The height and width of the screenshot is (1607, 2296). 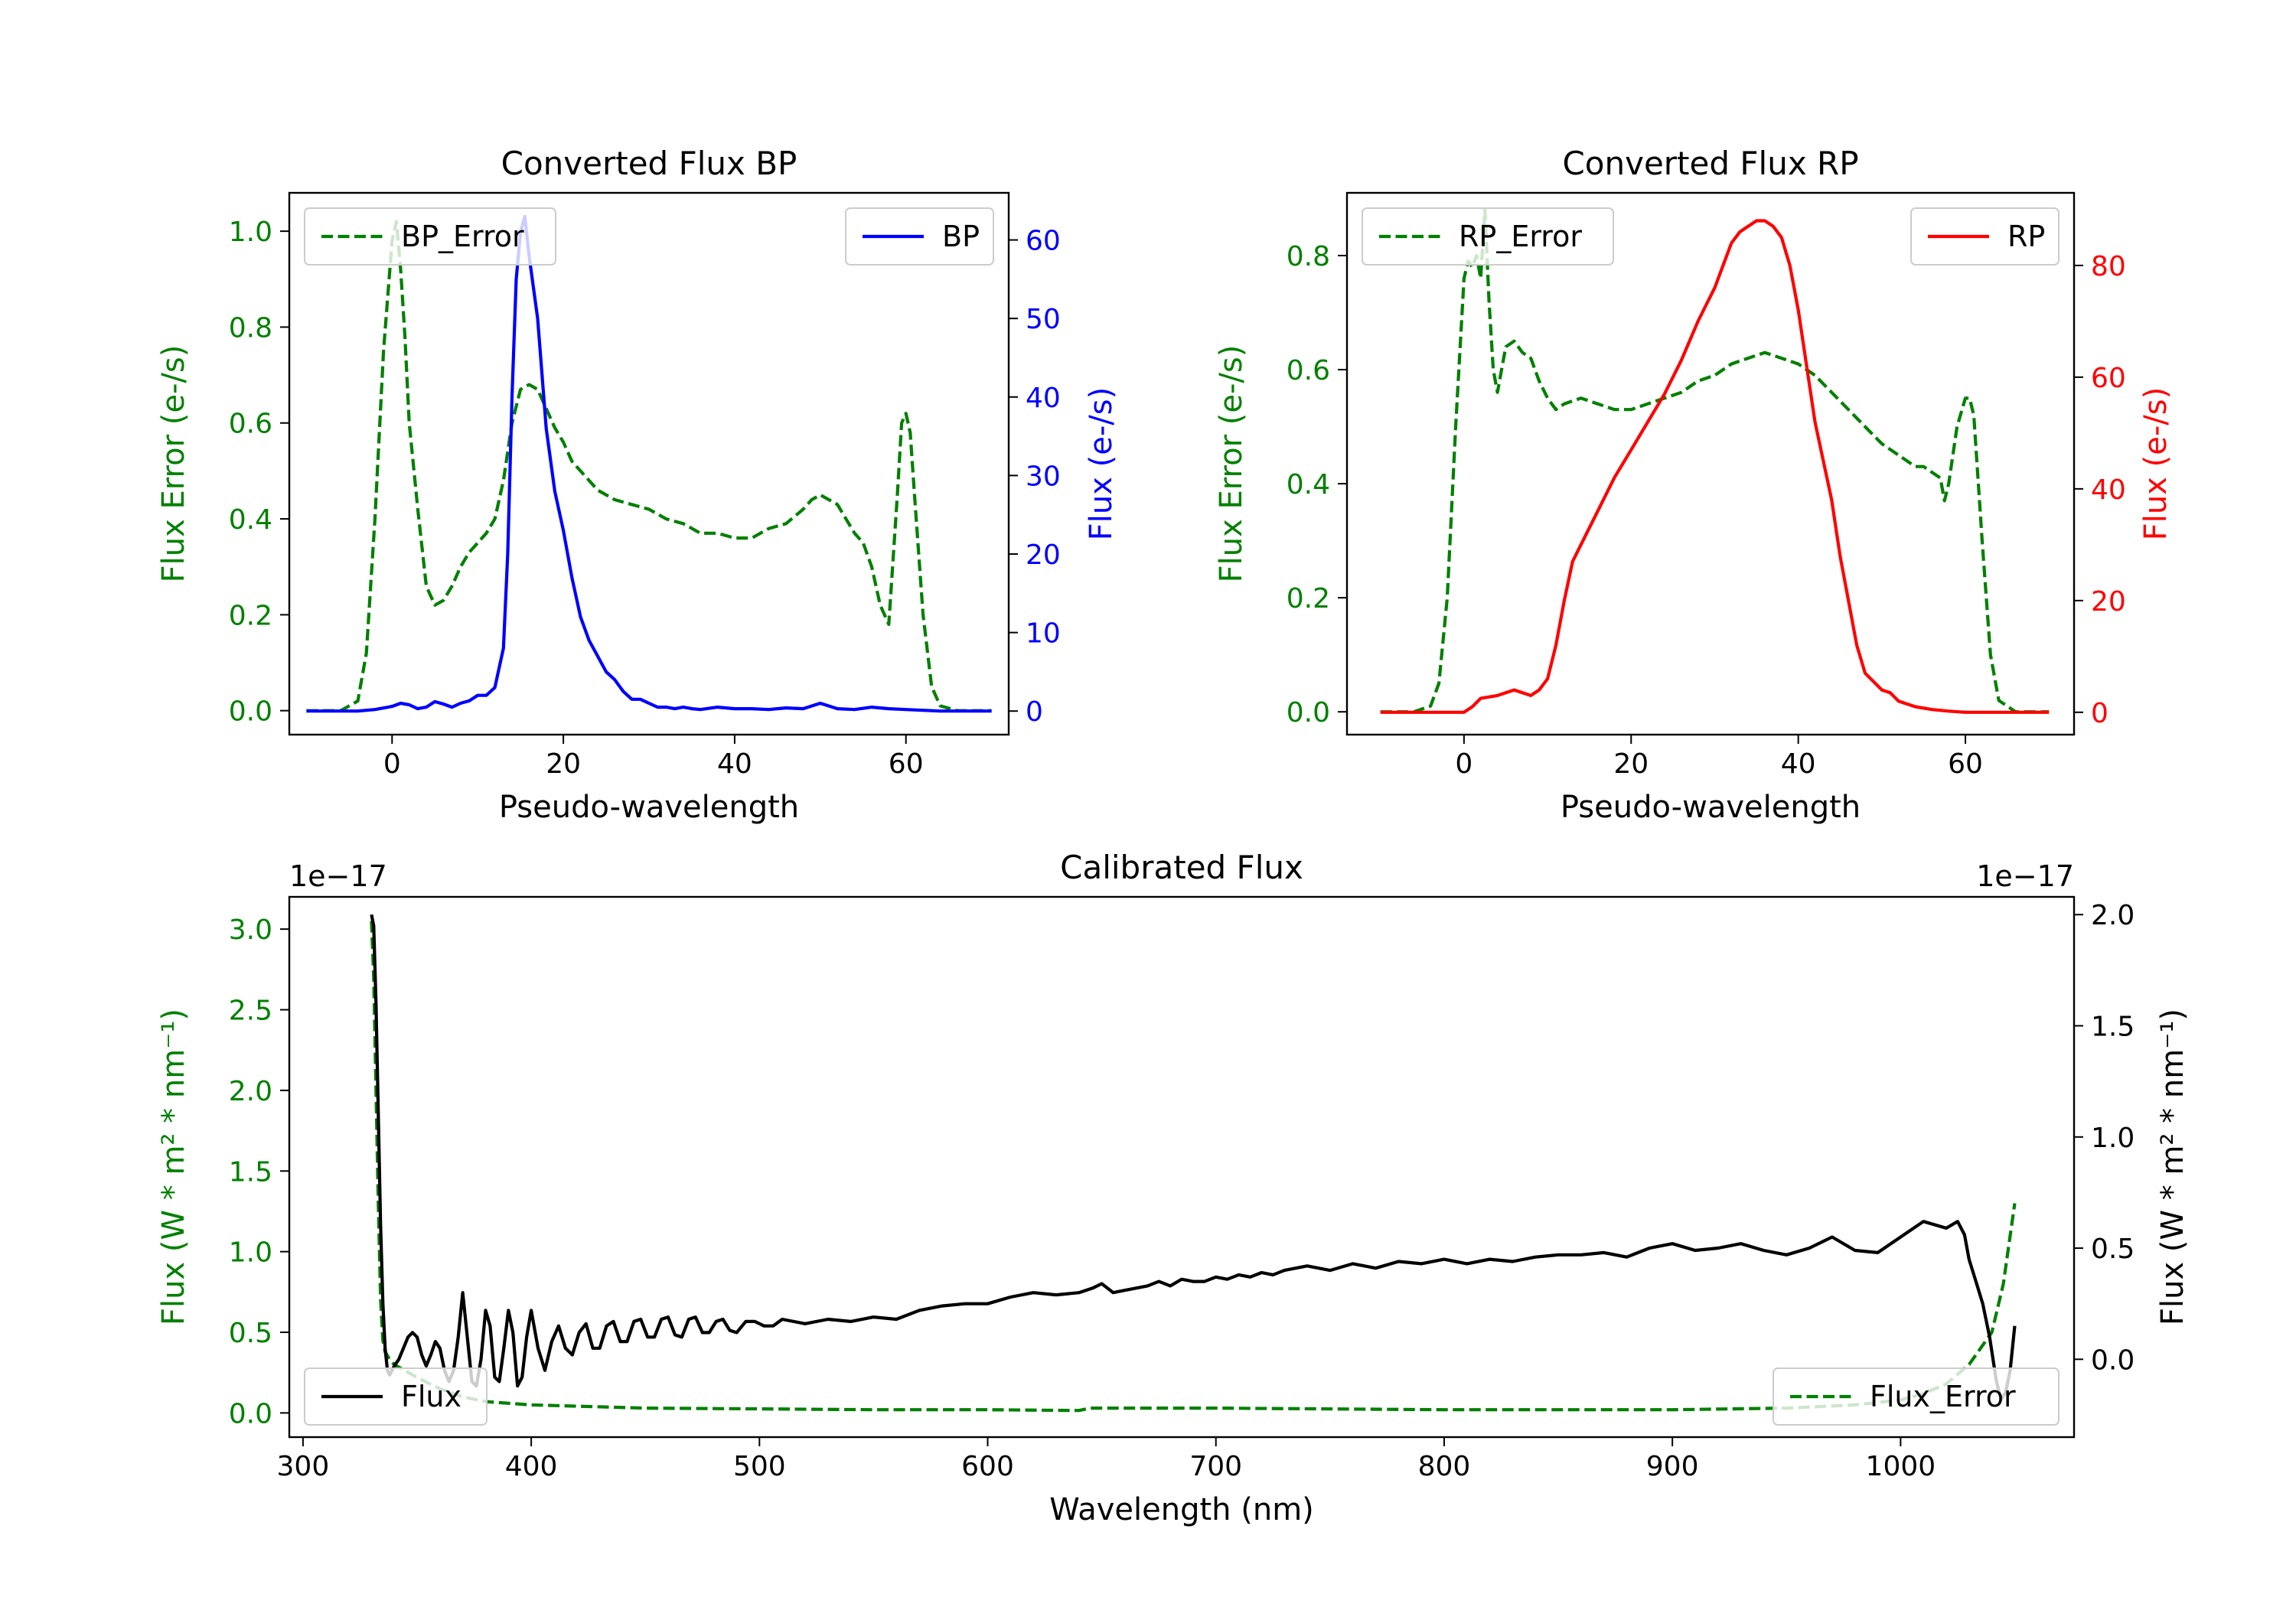 I want to click on cal-y-right-tick-label: 0.0, so click(x=2113, y=1360).